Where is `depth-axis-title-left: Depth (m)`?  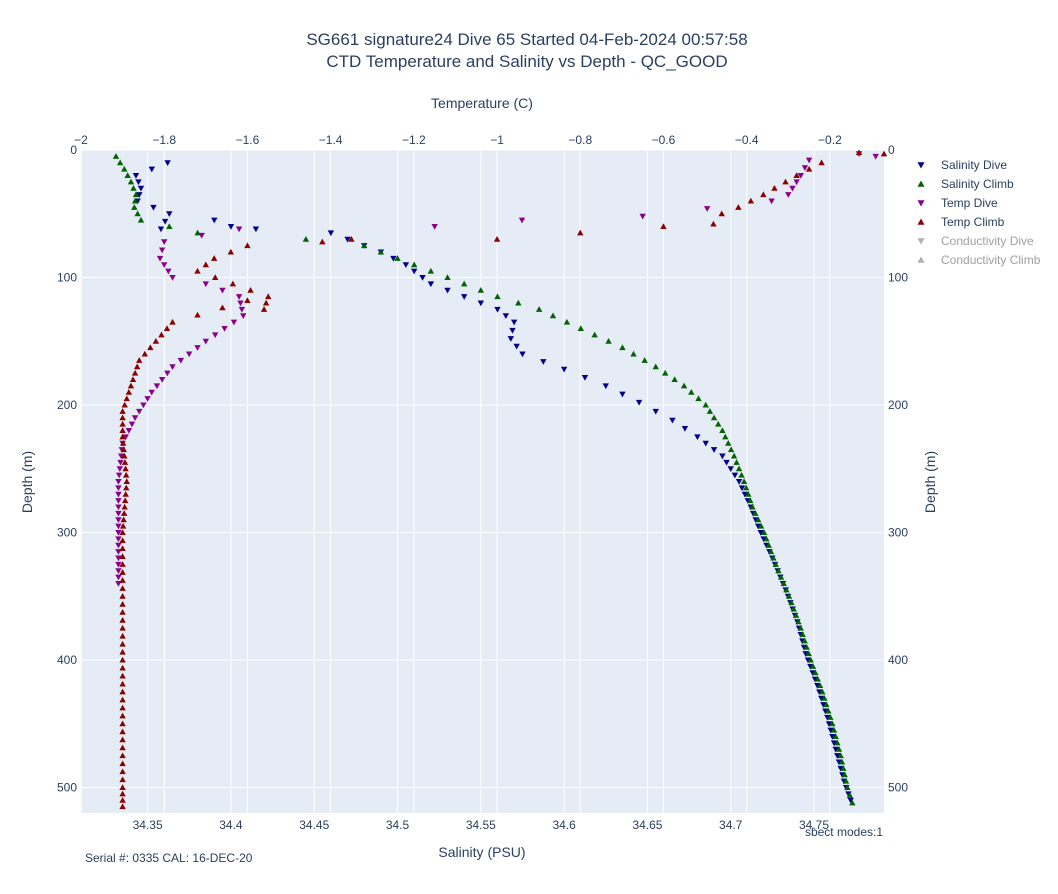 depth-axis-title-left: Depth (m) is located at coordinates (27, 482).